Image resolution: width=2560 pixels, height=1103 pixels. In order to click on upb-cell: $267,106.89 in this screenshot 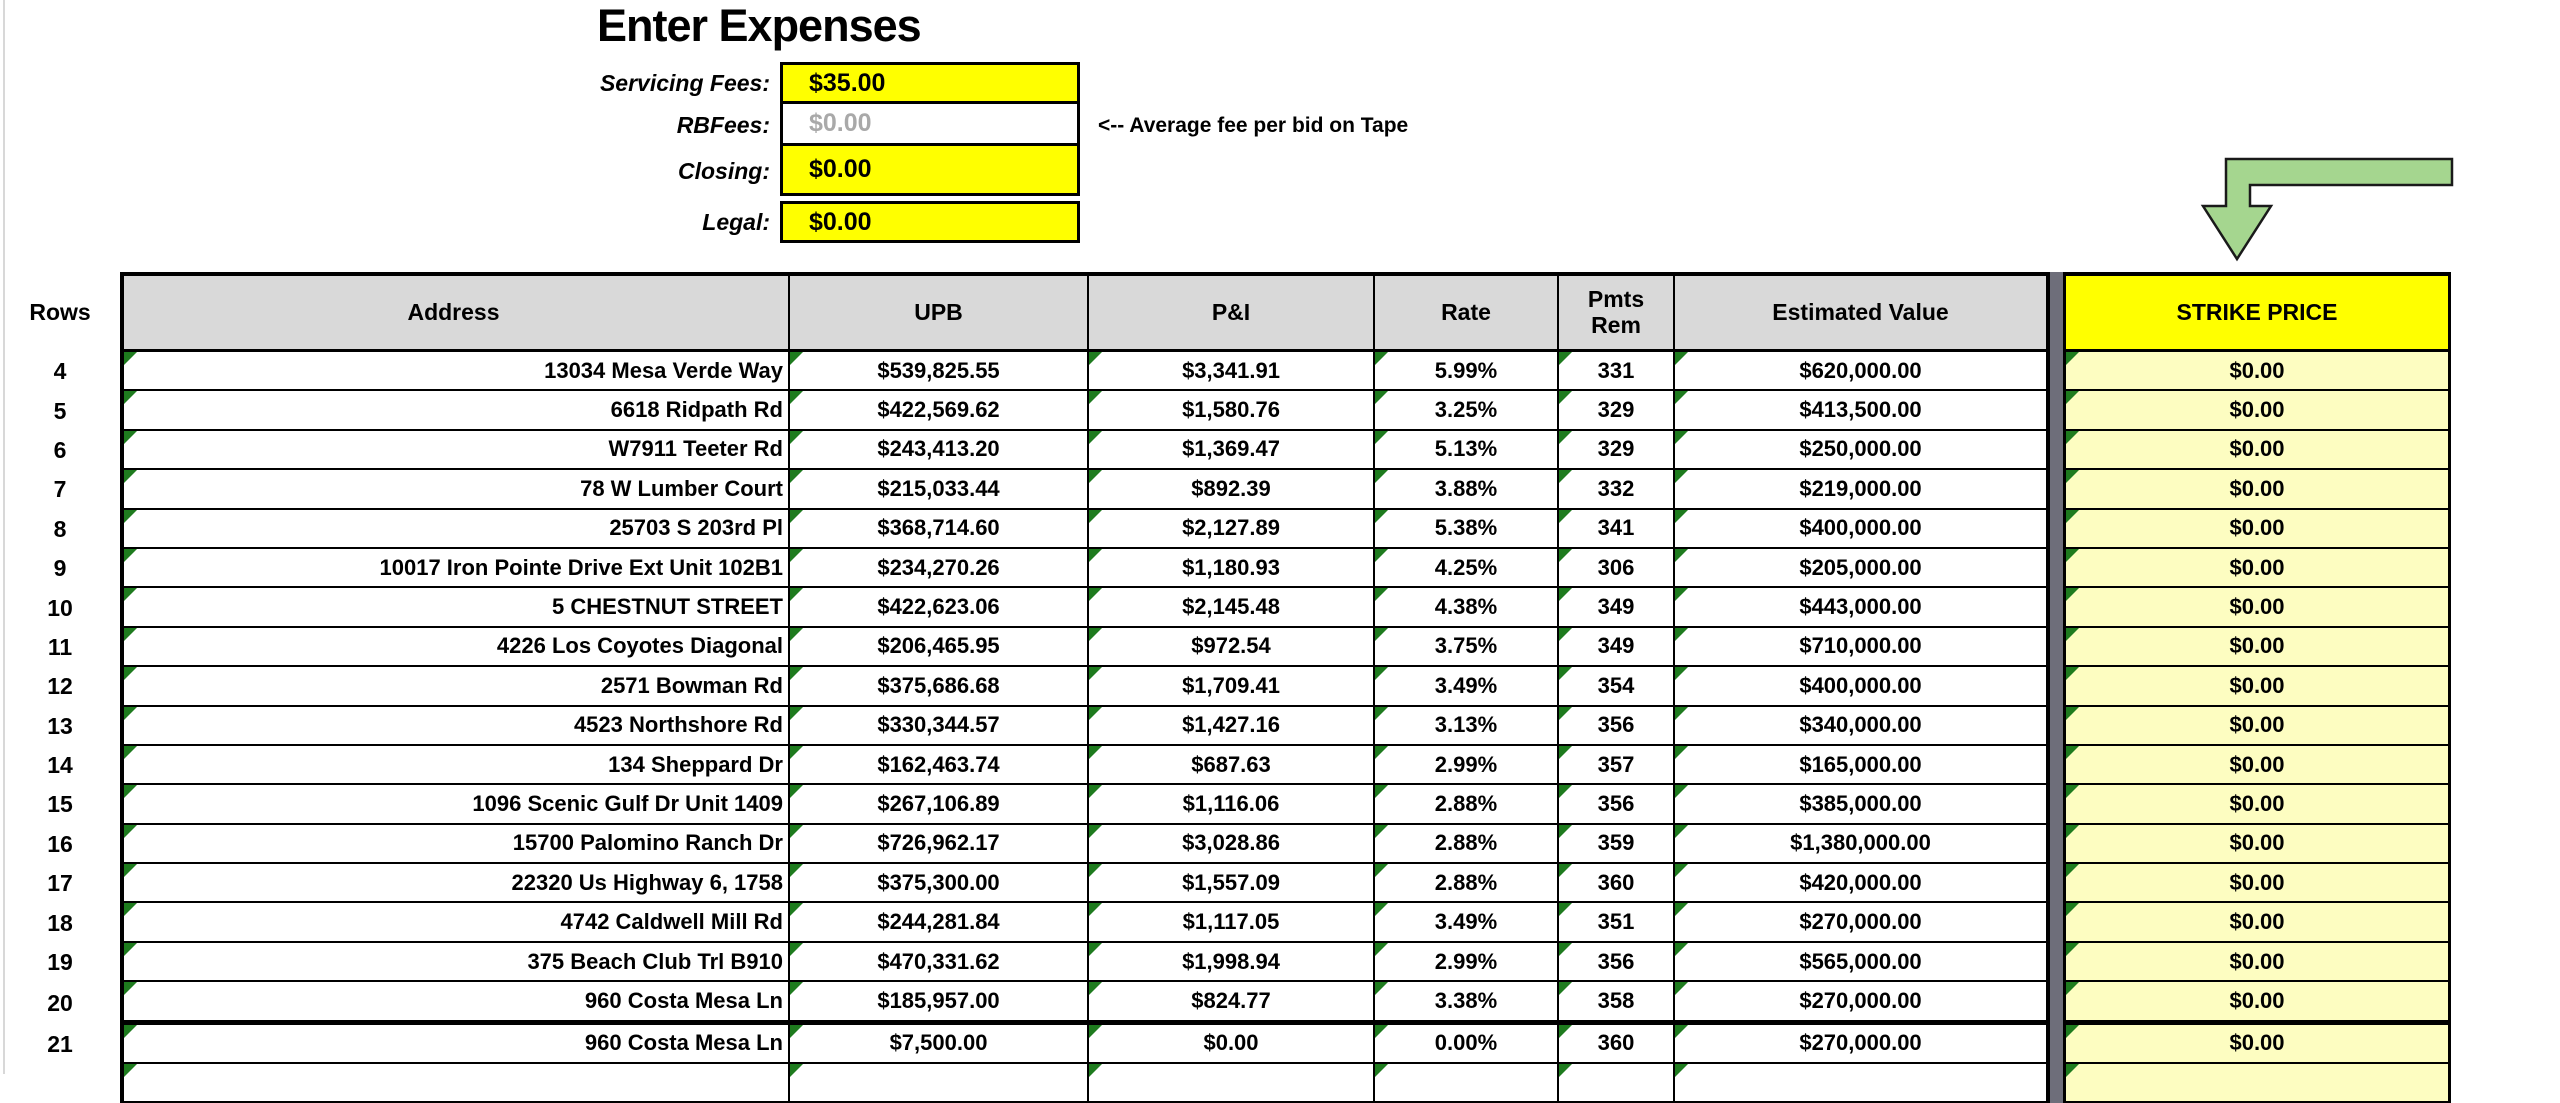, I will do `click(939, 805)`.